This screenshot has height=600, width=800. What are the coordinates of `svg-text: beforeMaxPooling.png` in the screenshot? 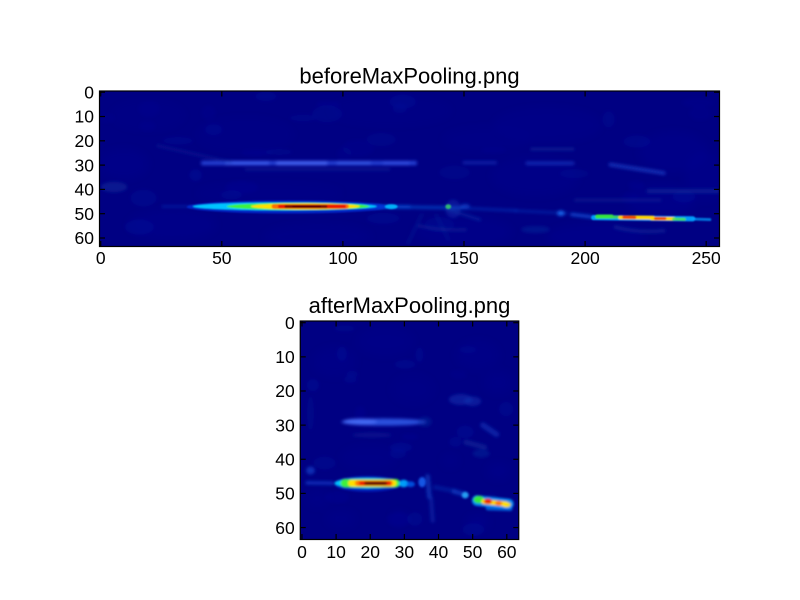 It's located at (409, 76).